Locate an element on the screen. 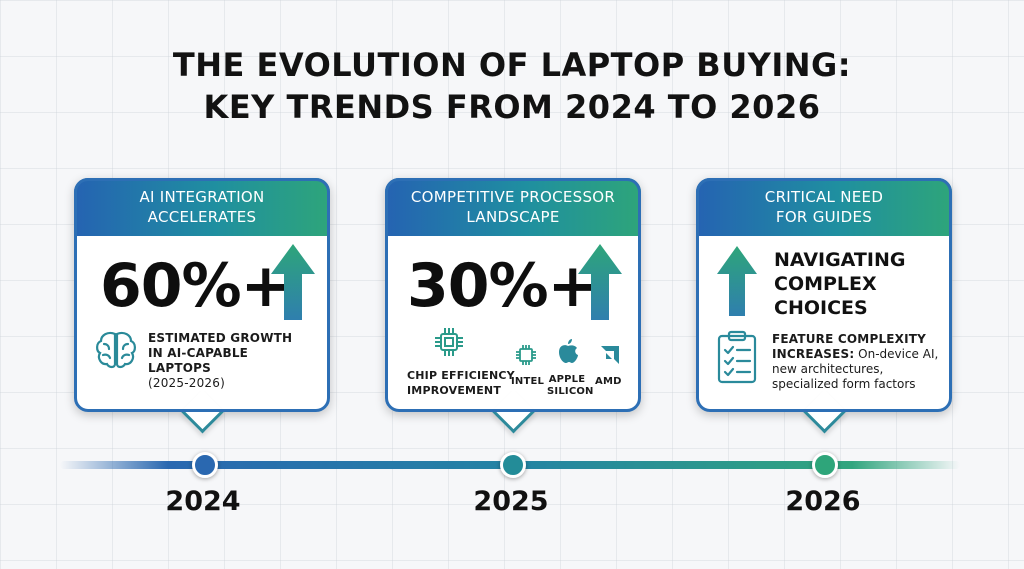 This screenshot has width=1024, height=569. feature-line-3: new architectures, is located at coordinates (828, 369).